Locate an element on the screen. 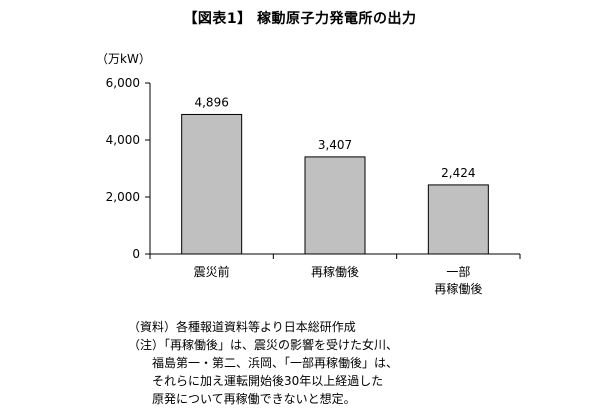 This screenshot has width=600, height=418. note-line: それらに加え運転開始後30年以上経過した is located at coordinates (268, 381).